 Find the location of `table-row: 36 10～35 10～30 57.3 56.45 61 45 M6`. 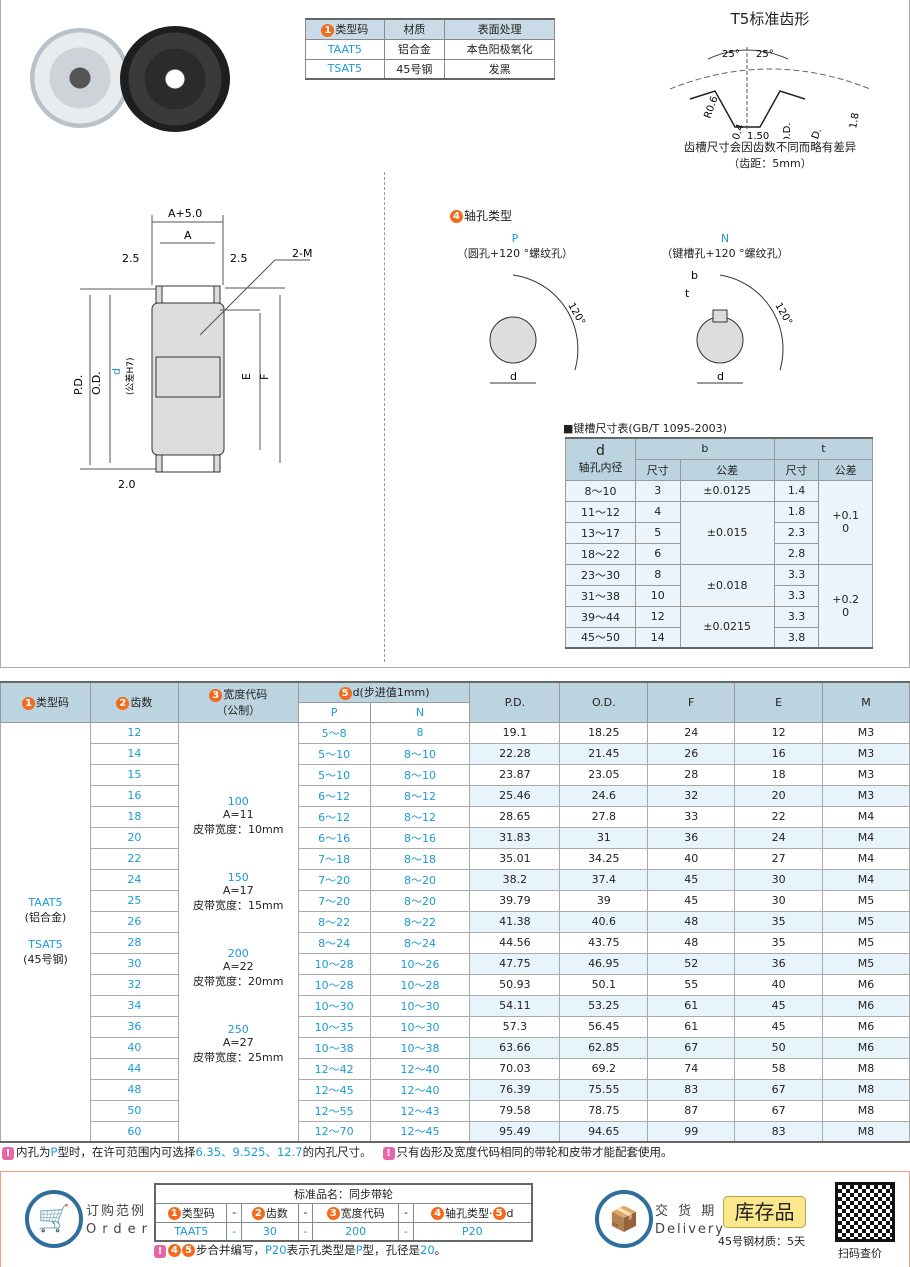

table-row: 36 10～35 10～30 57.3 56.45 61 45 M6 is located at coordinates (455, 1026).